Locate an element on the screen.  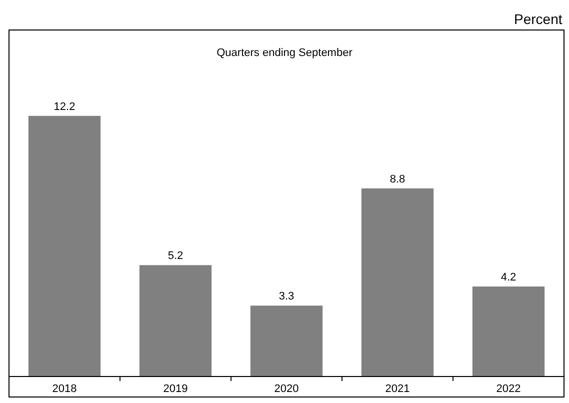
data-label: 5.2 is located at coordinates (176, 256).